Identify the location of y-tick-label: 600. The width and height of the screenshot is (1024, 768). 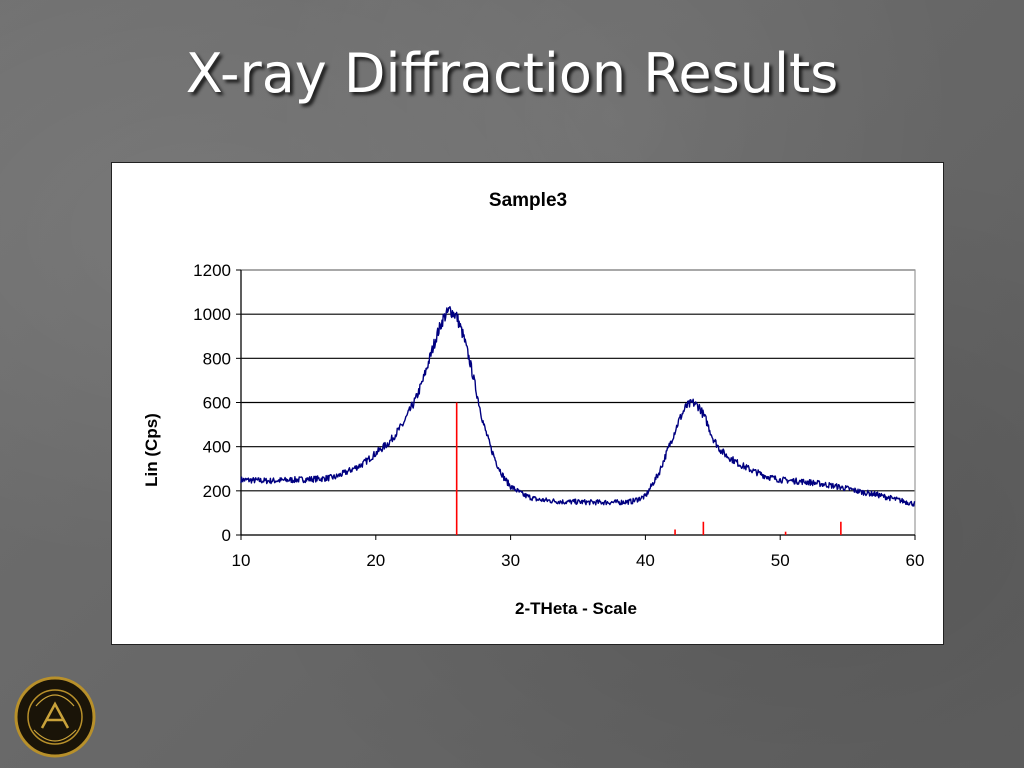
(217, 403).